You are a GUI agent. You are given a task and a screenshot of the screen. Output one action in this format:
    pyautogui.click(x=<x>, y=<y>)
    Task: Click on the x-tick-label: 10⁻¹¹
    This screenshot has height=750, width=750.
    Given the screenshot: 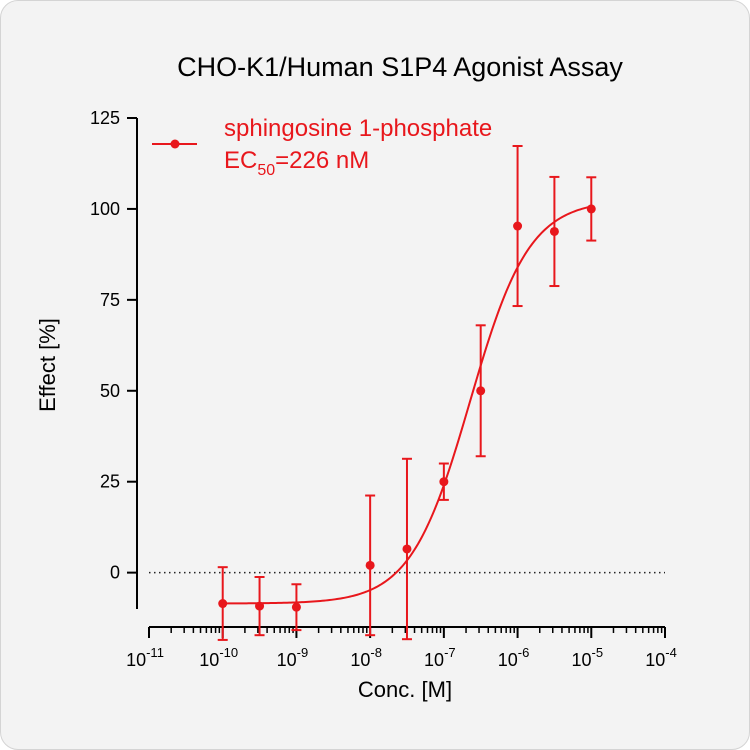 What is the action you would take?
    pyautogui.click(x=145, y=657)
    